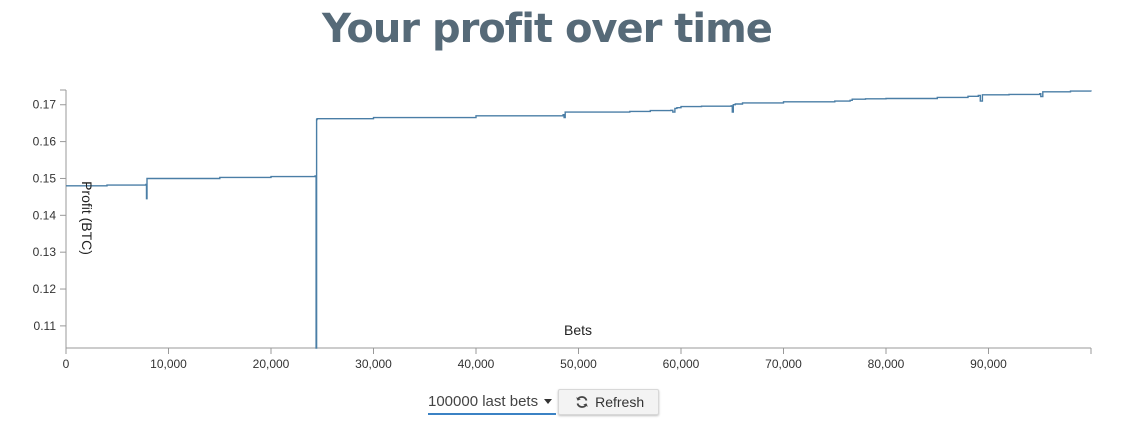 The image size is (1124, 421). I want to click on chart-controls: 100000 last bets Refresh, so click(544, 402).